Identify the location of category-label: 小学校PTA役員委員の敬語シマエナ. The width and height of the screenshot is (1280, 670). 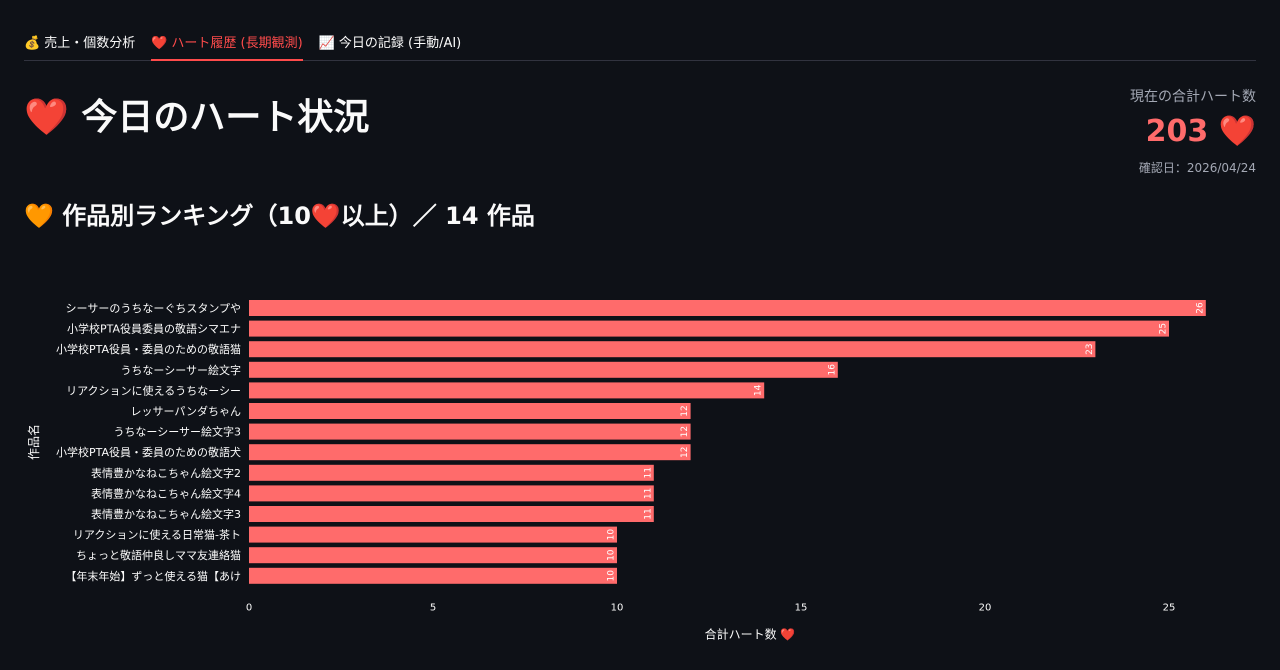
(154, 329).